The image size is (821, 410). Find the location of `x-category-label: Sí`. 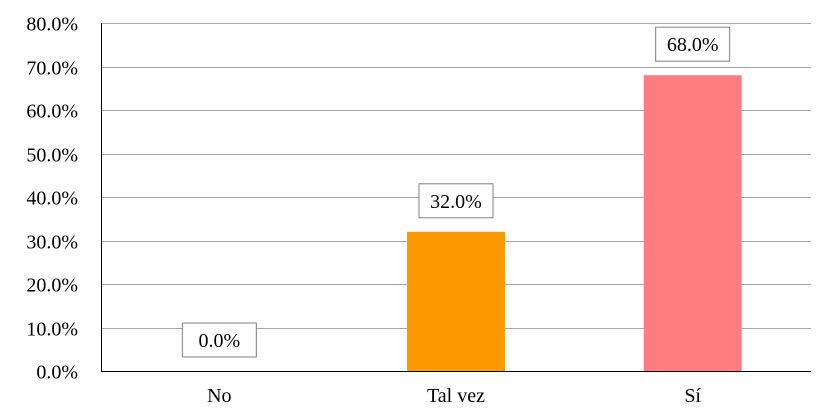

x-category-label: Sí is located at coordinates (692, 396).